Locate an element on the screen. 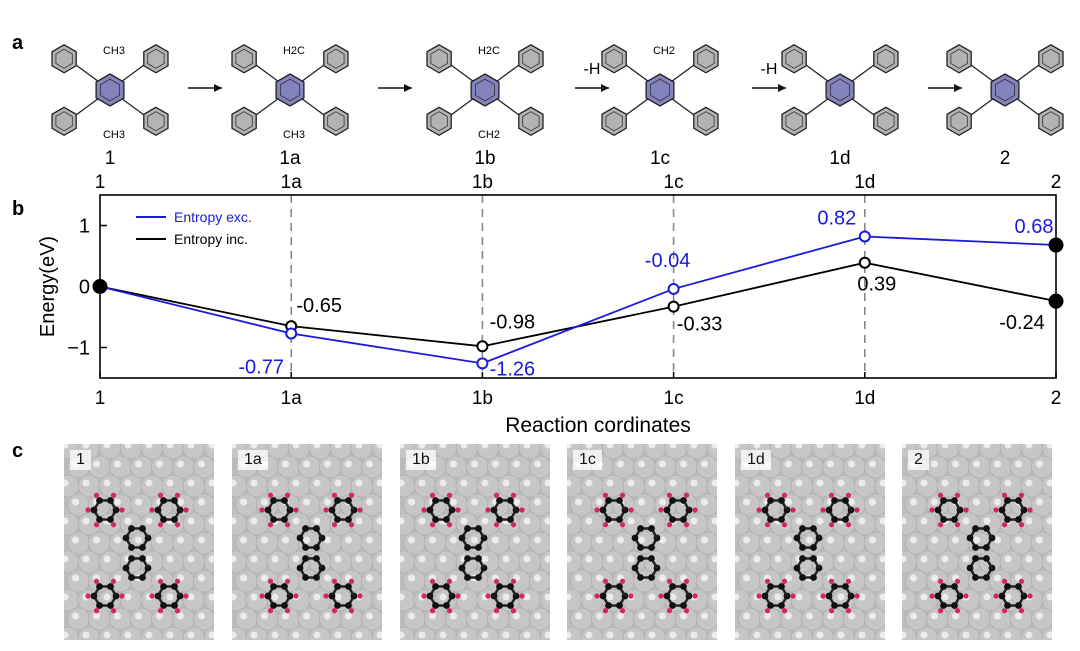 The height and width of the screenshot is (651, 1080). molecule-label: 1b is located at coordinates (484, 158).